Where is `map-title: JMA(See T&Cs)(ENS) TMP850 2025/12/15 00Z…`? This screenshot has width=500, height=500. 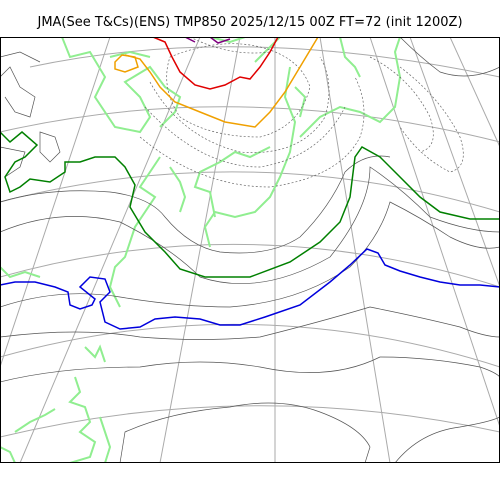 map-title: JMA(See T&Cs)(ENS) TMP850 2025/12/15 00Z… is located at coordinates (250, 22).